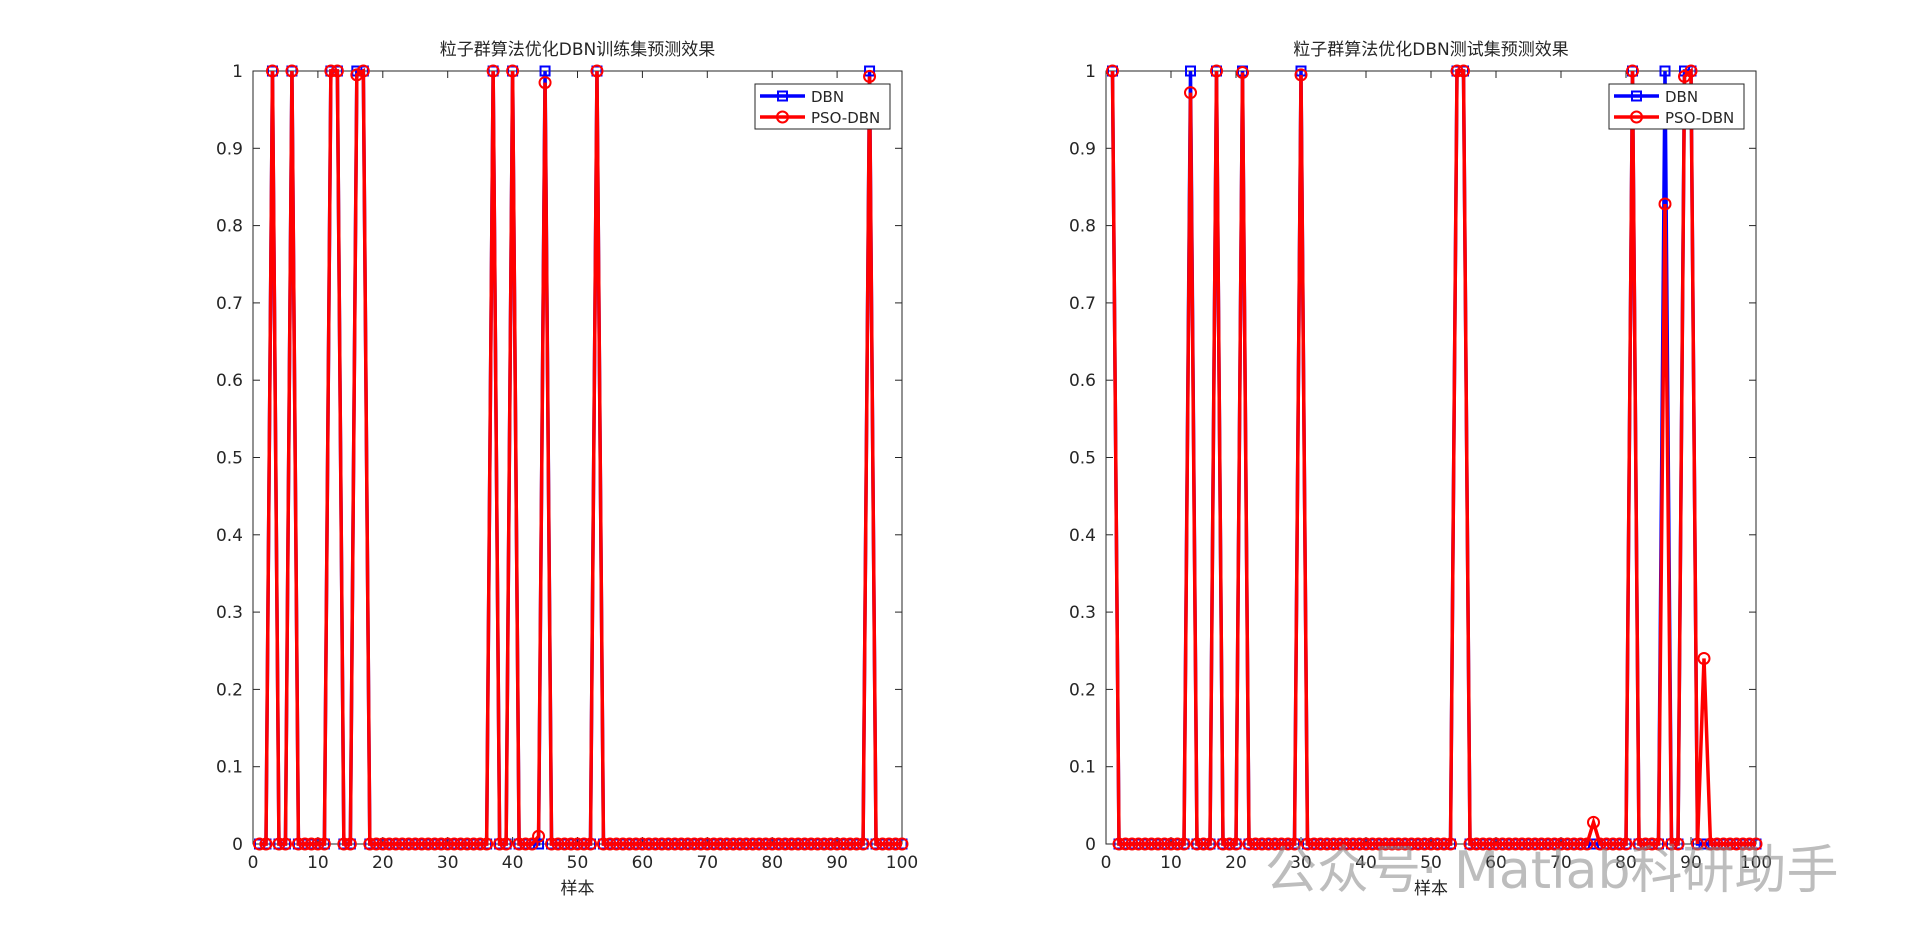 The width and height of the screenshot is (1920, 937). Describe the element at coordinates (229, 690) in the screenshot. I see `y-tick-label: 0.2` at that location.